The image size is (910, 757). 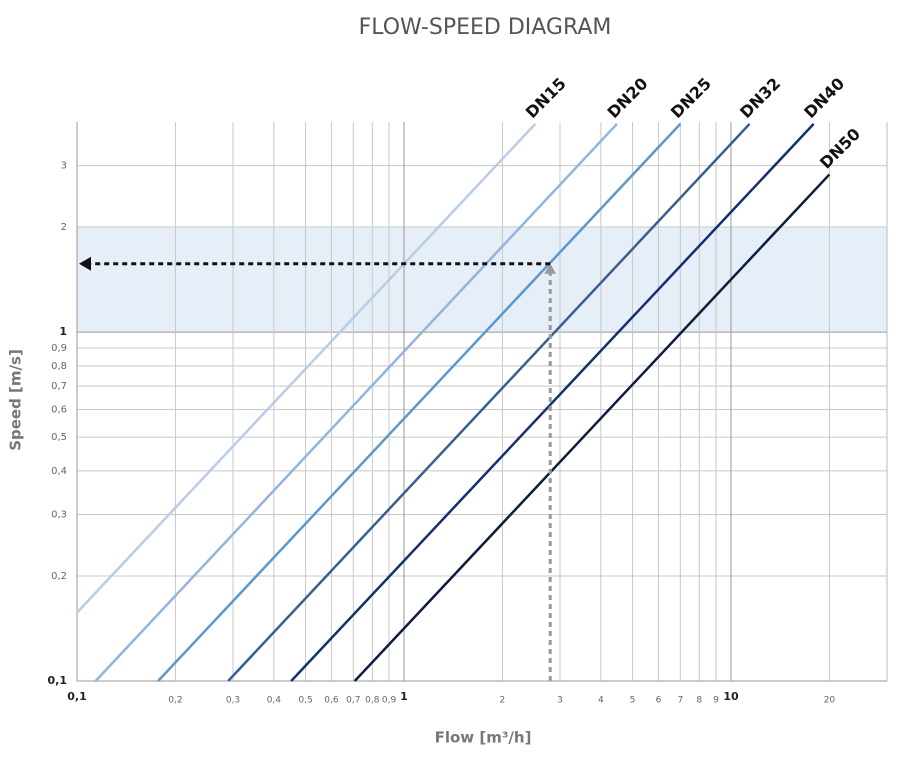 What do you see at coordinates (59, 348) in the screenshot?
I see `y-tick-label: 0,9` at bounding box center [59, 348].